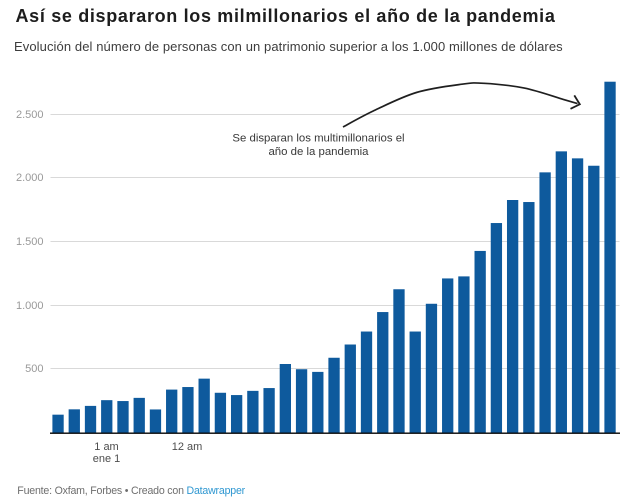 This screenshot has height=503, width=625. I want to click on svg-text: ene 1, so click(107, 459).